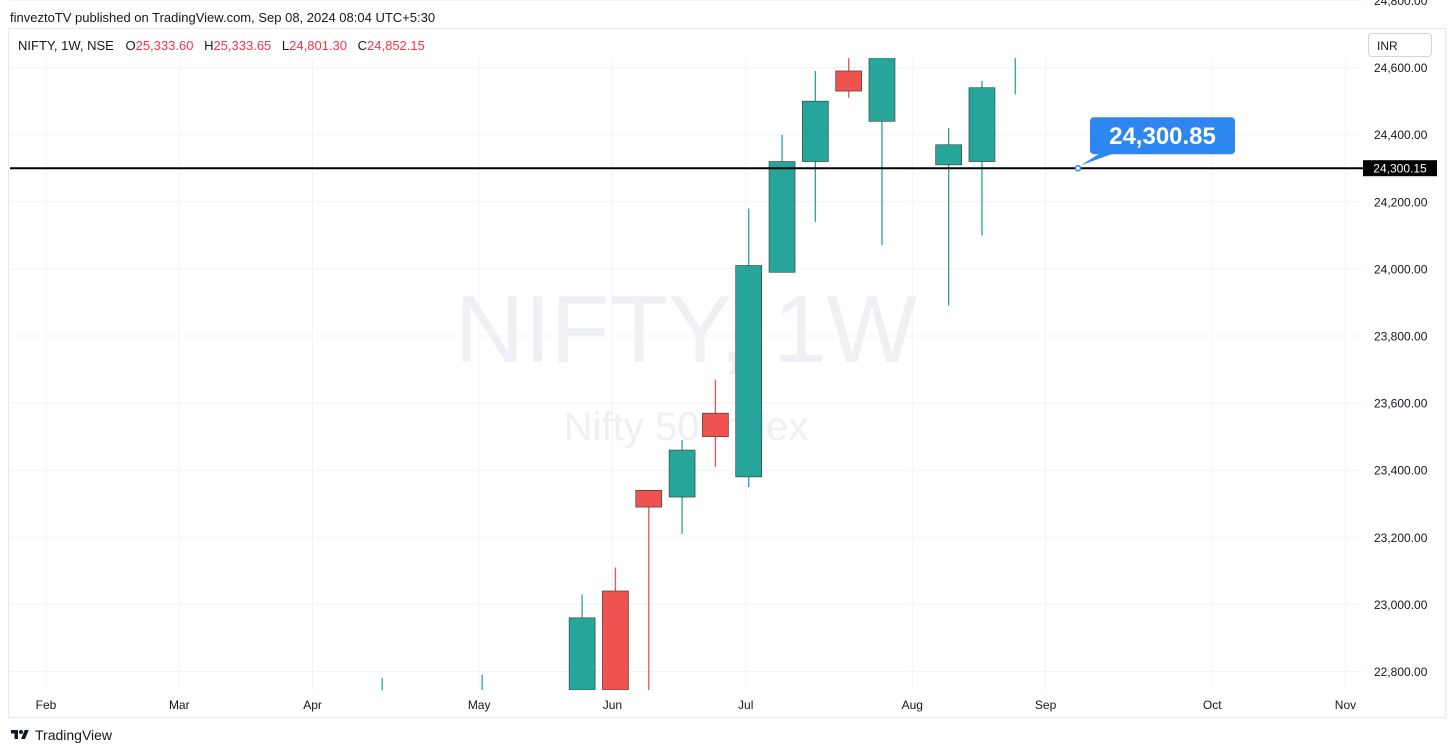 This screenshot has width=1456, height=754. I want to click on y-tick-label: 24,600.00, so click(1401, 68).